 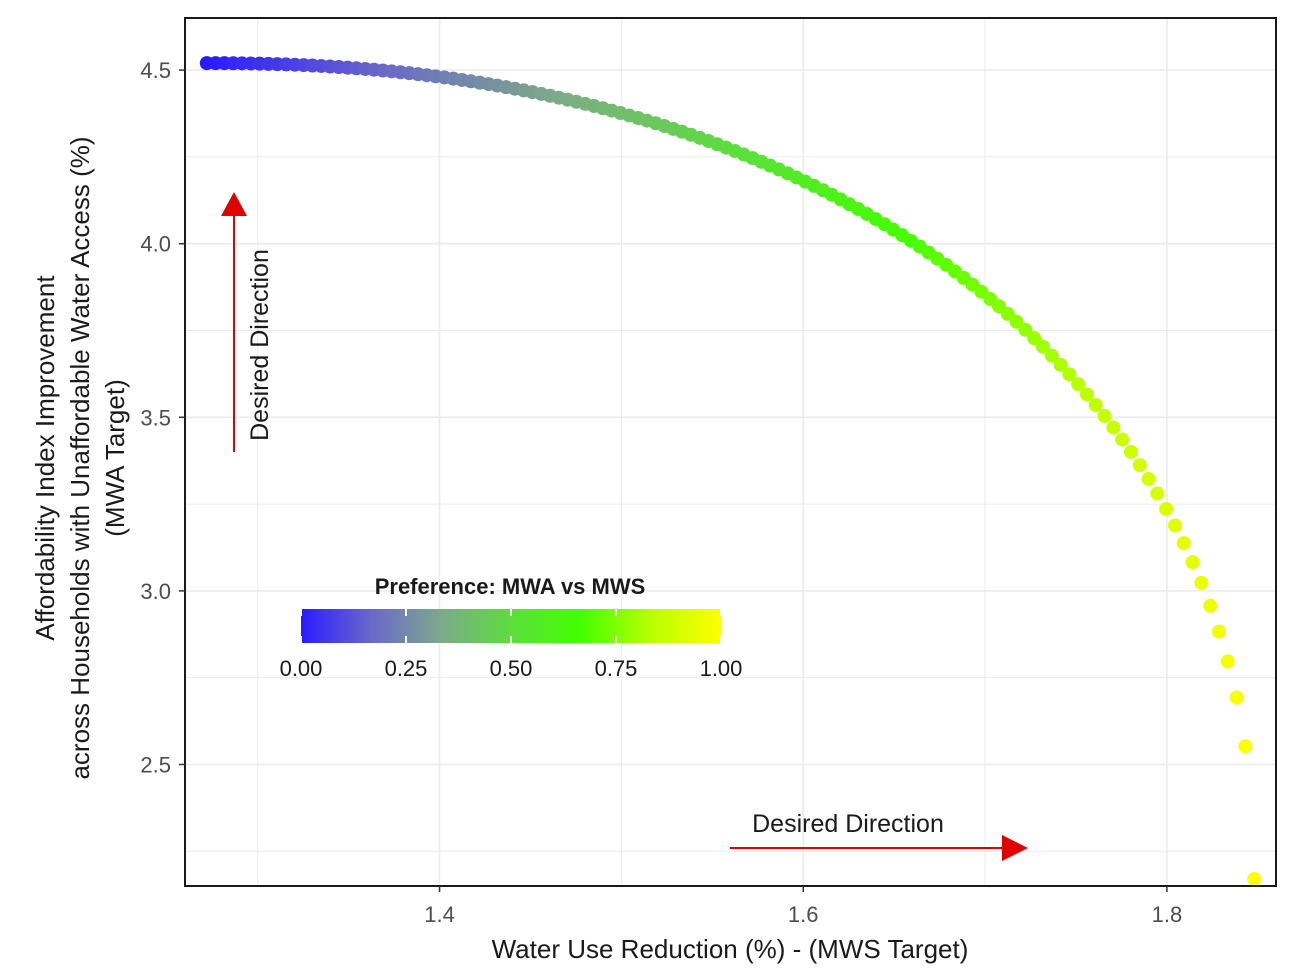 What do you see at coordinates (155, 591) in the screenshot?
I see `y-tick-label: 3.0` at bounding box center [155, 591].